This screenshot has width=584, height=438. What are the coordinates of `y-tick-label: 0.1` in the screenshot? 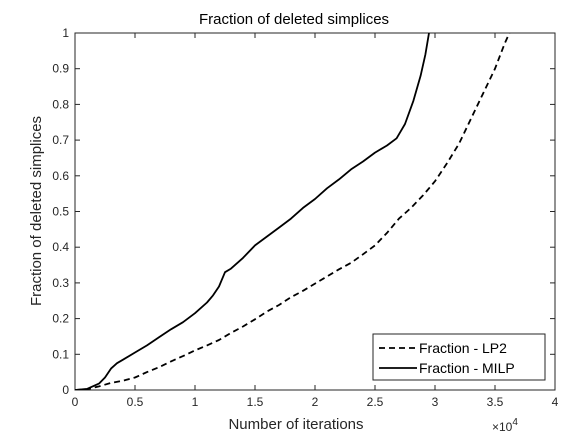 It's located at (60, 354).